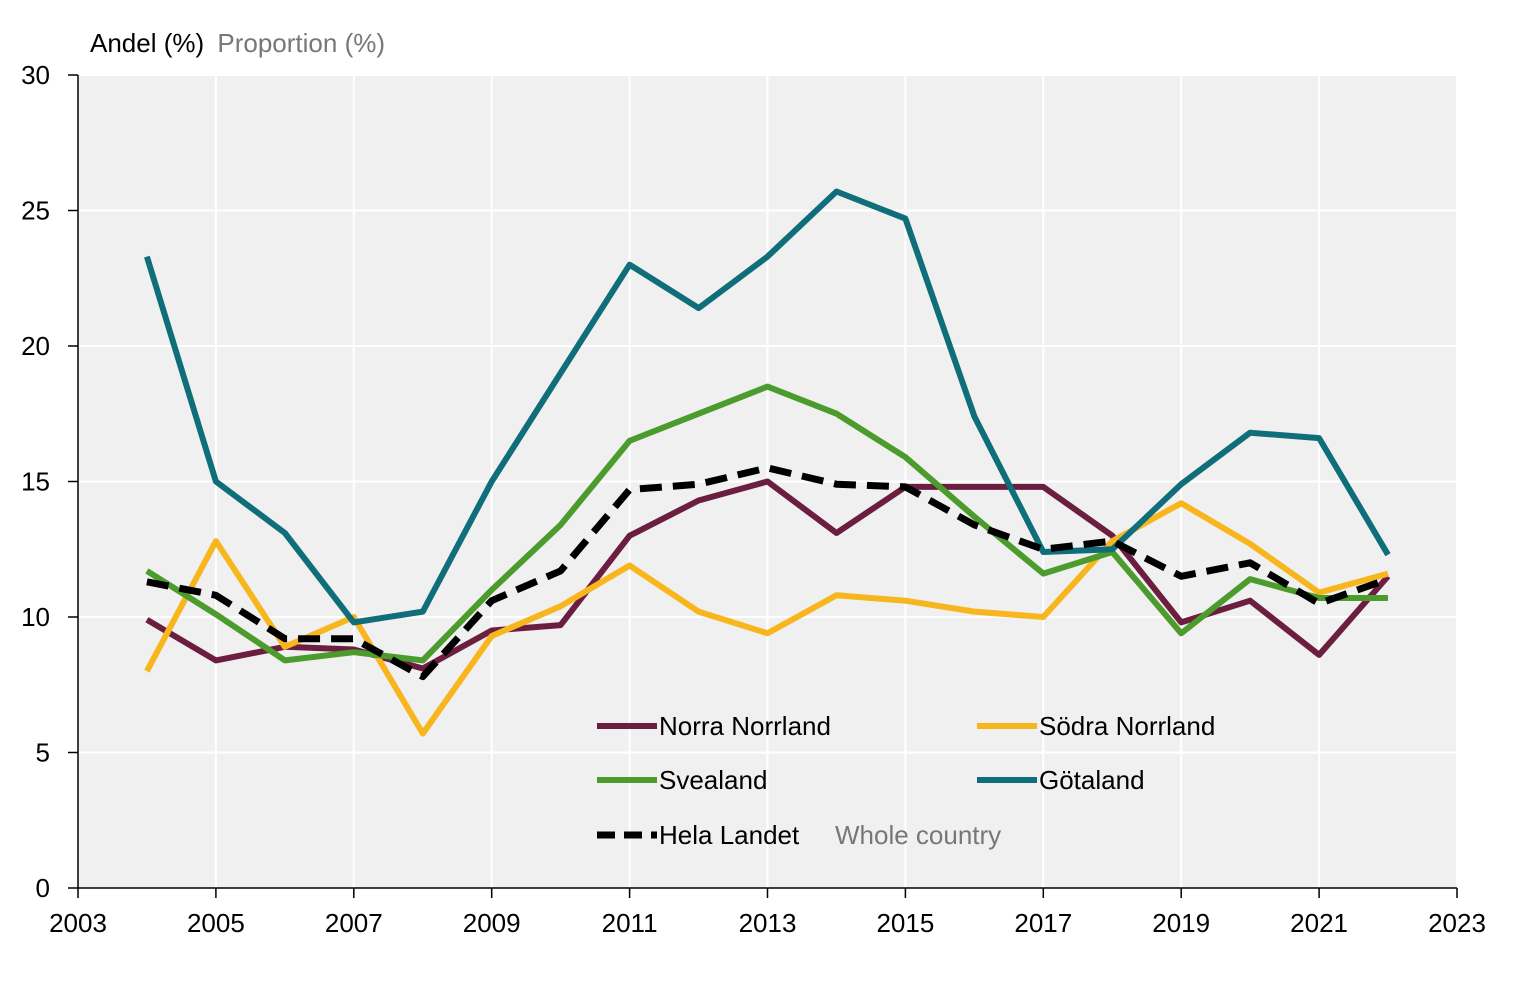 The image size is (1527, 1001). Describe the element at coordinates (43, 888) in the screenshot. I see `y-tick-label: 0` at that location.